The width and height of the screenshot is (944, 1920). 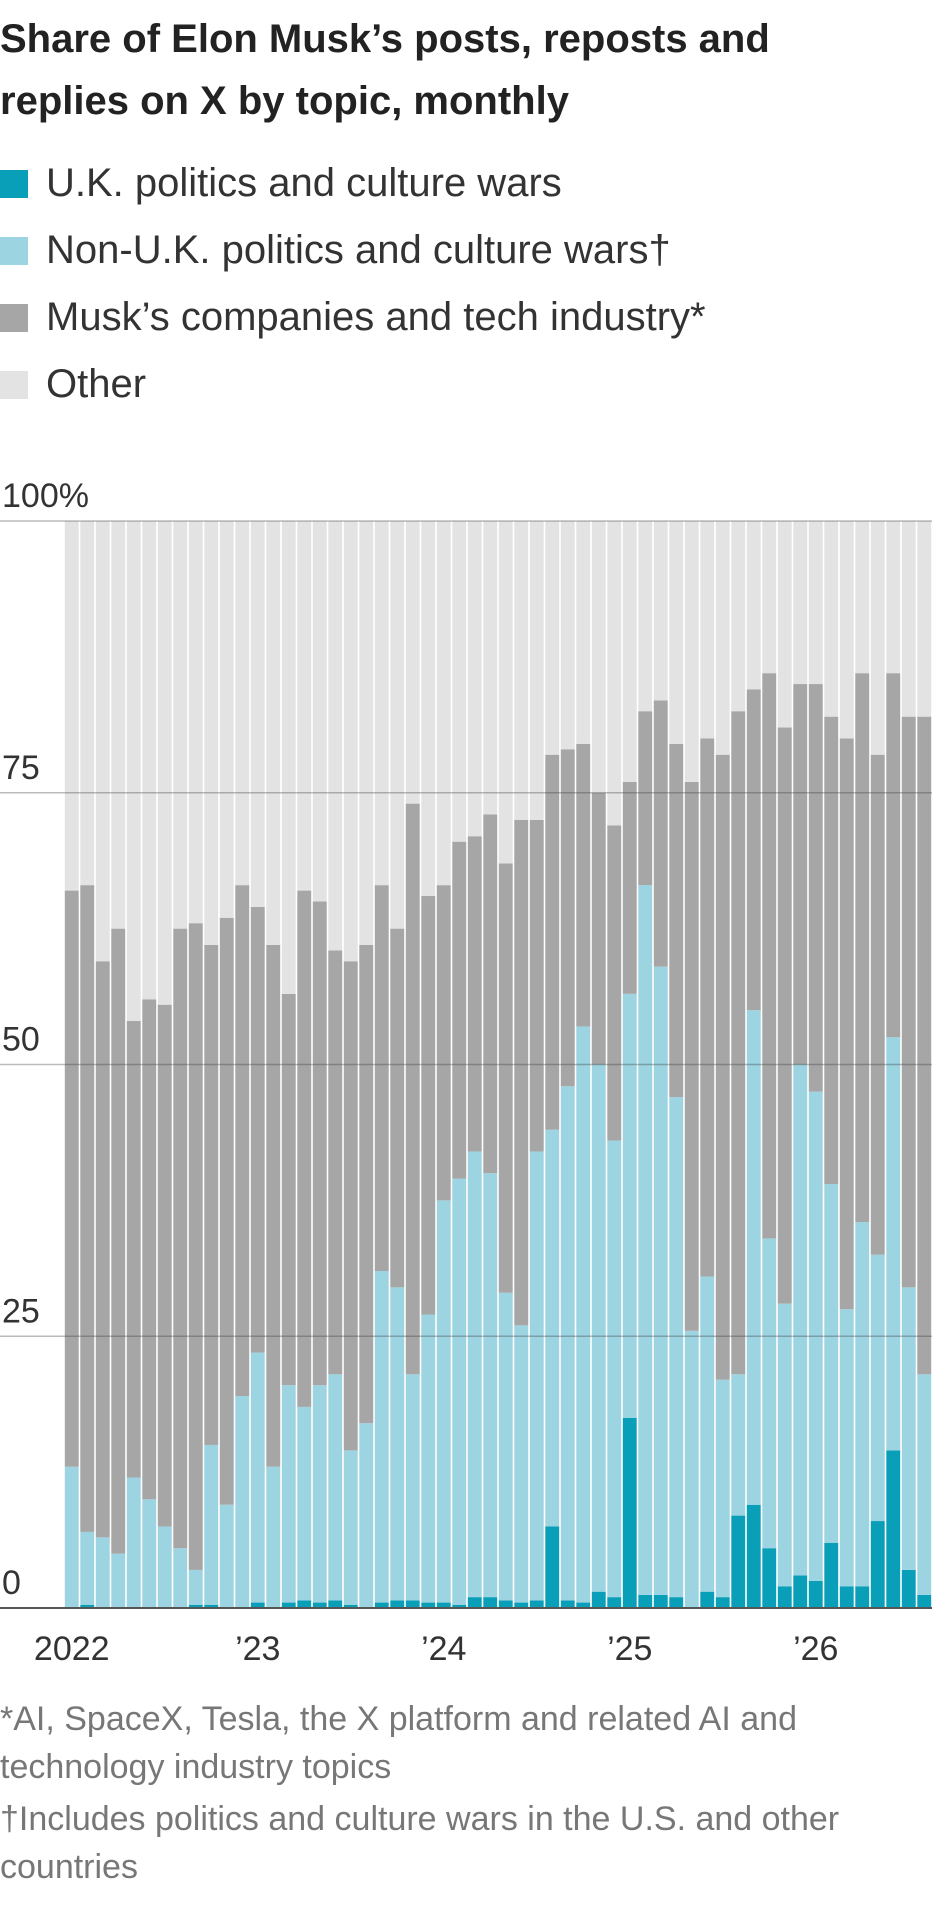 I want to click on legend-item: Non-U.K. politics and culture wars†, so click(x=353, y=250).